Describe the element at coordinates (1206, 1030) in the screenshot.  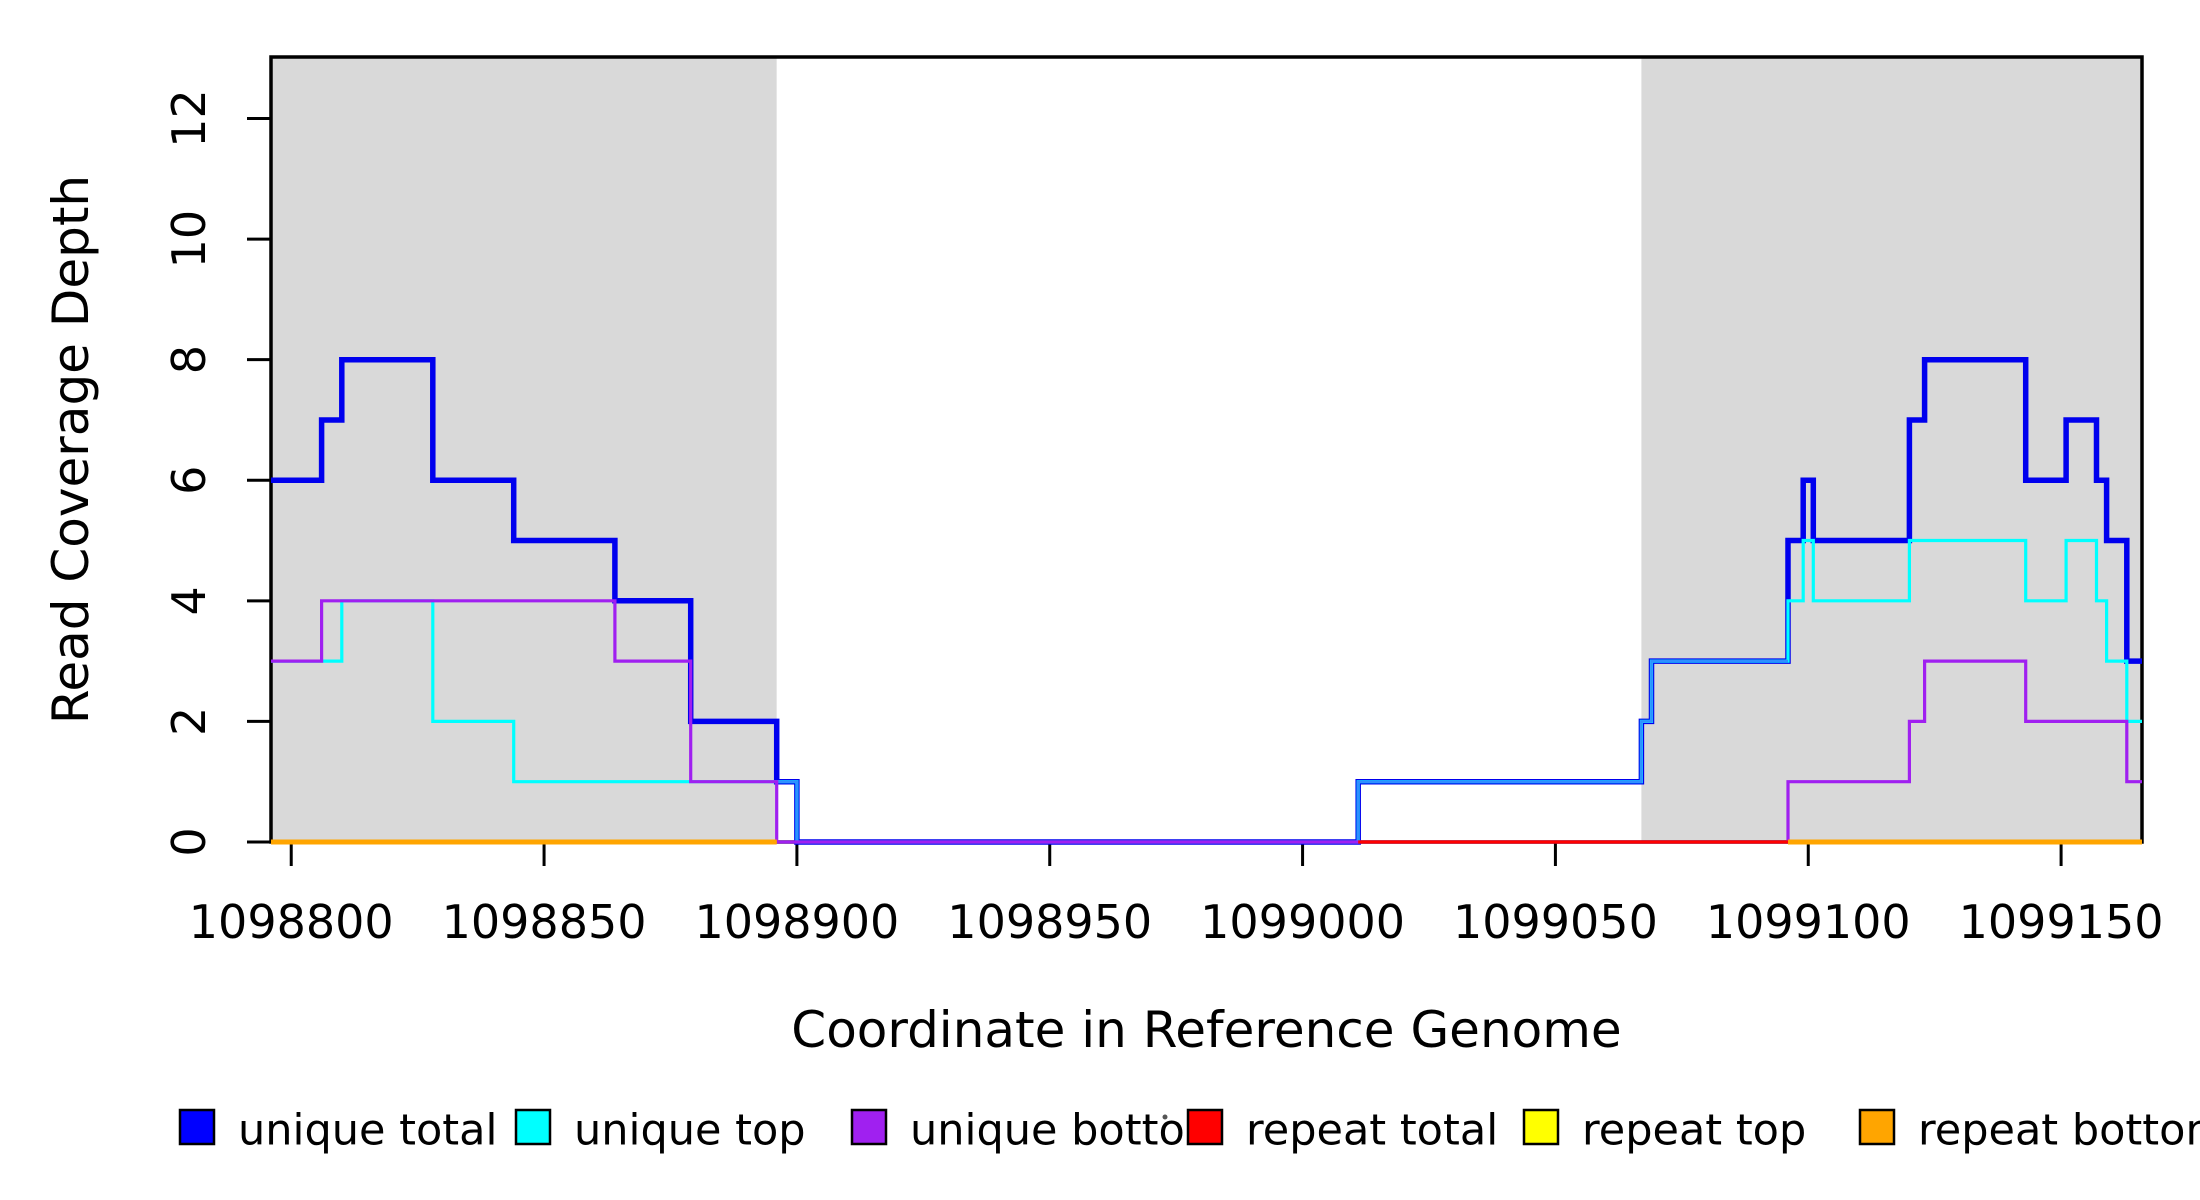
I see `x-axis-title: Coordinate in Reference Genome` at that location.